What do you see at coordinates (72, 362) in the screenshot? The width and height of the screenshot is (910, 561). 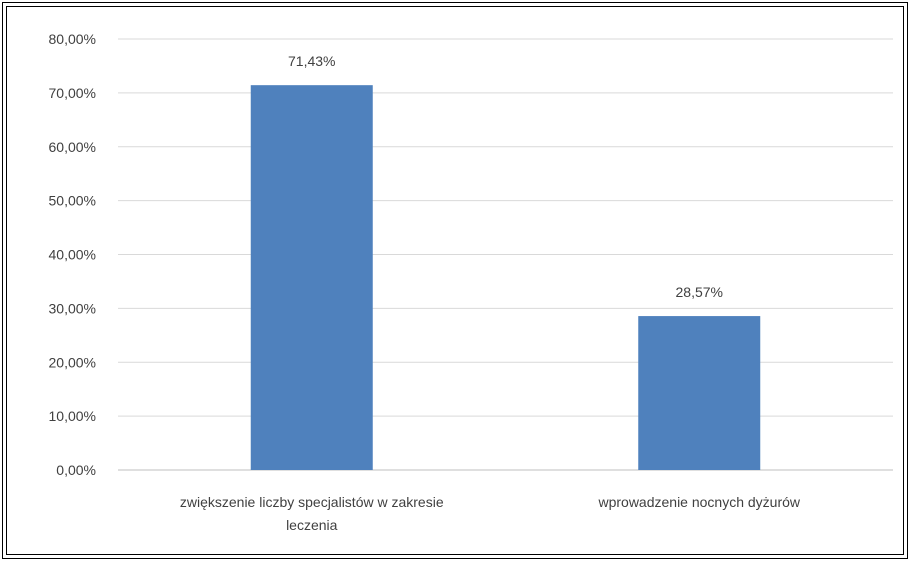 I see `y-tick-label: 20,00%` at bounding box center [72, 362].